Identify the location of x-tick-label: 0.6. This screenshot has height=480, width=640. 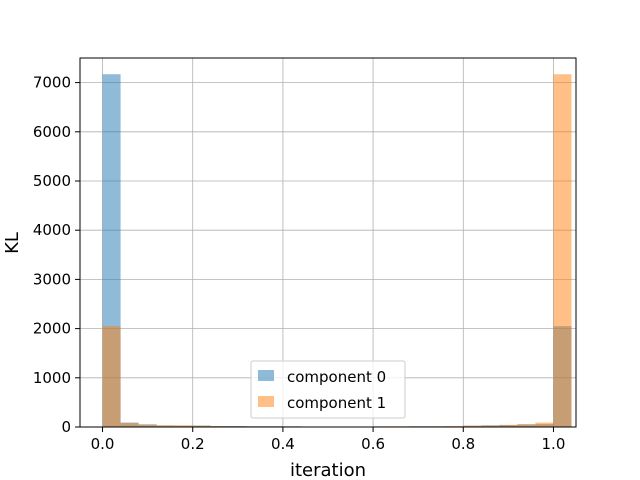
(373, 444).